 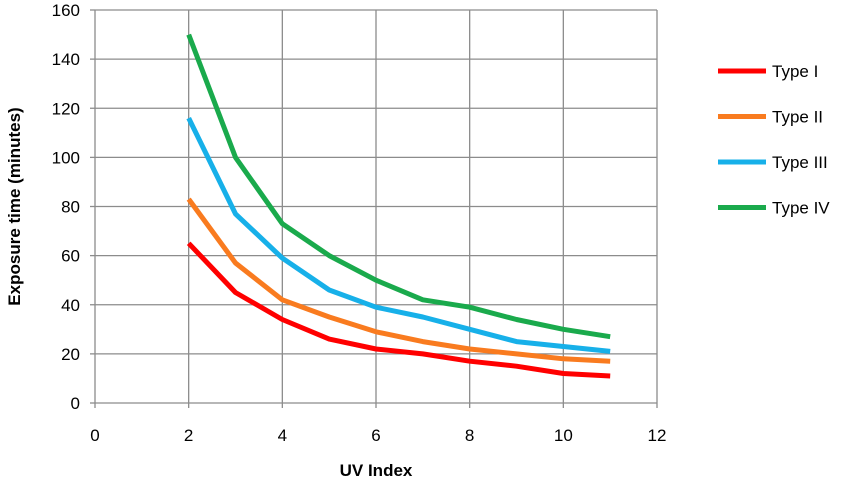 I want to click on y-tick-label: 40, so click(x=70, y=305).